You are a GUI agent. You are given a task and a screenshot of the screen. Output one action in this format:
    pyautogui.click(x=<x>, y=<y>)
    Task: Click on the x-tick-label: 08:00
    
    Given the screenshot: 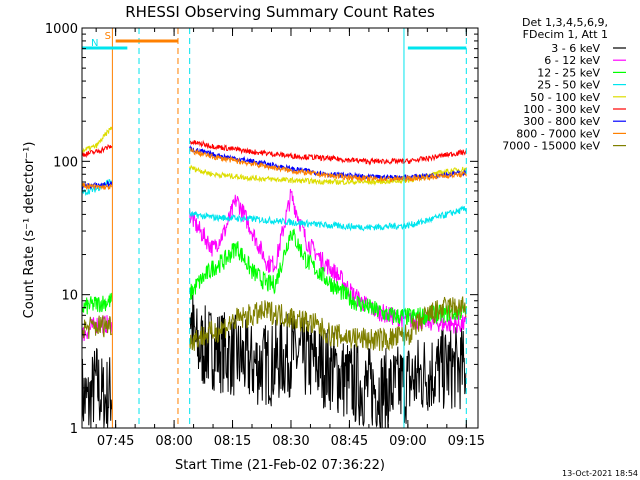 What is the action you would take?
    pyautogui.click(x=173, y=441)
    